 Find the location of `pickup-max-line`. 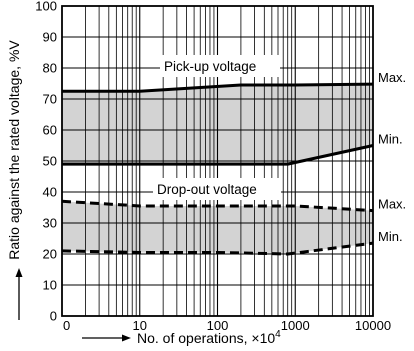

pickup-max-line is located at coordinates (218, 87).